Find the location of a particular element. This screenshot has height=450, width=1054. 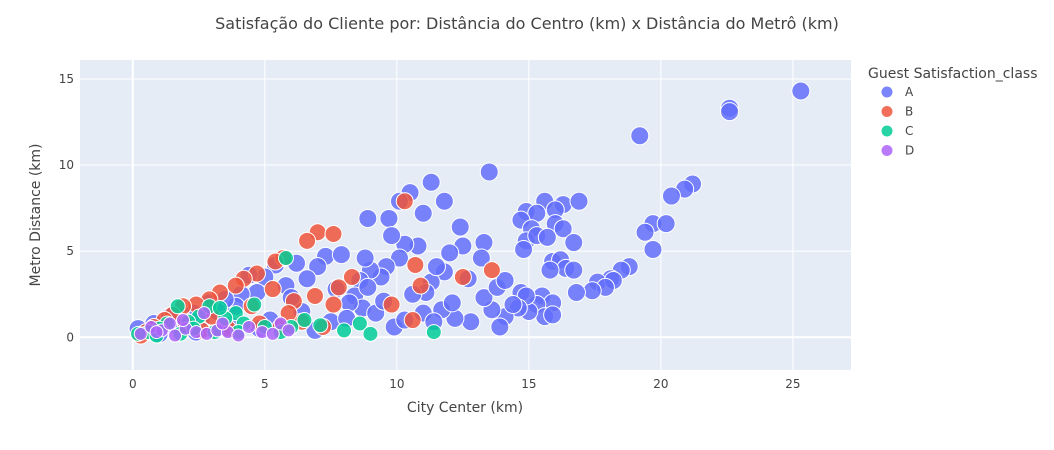

legend-title: Guest Satisfaction_class is located at coordinates (952, 74).